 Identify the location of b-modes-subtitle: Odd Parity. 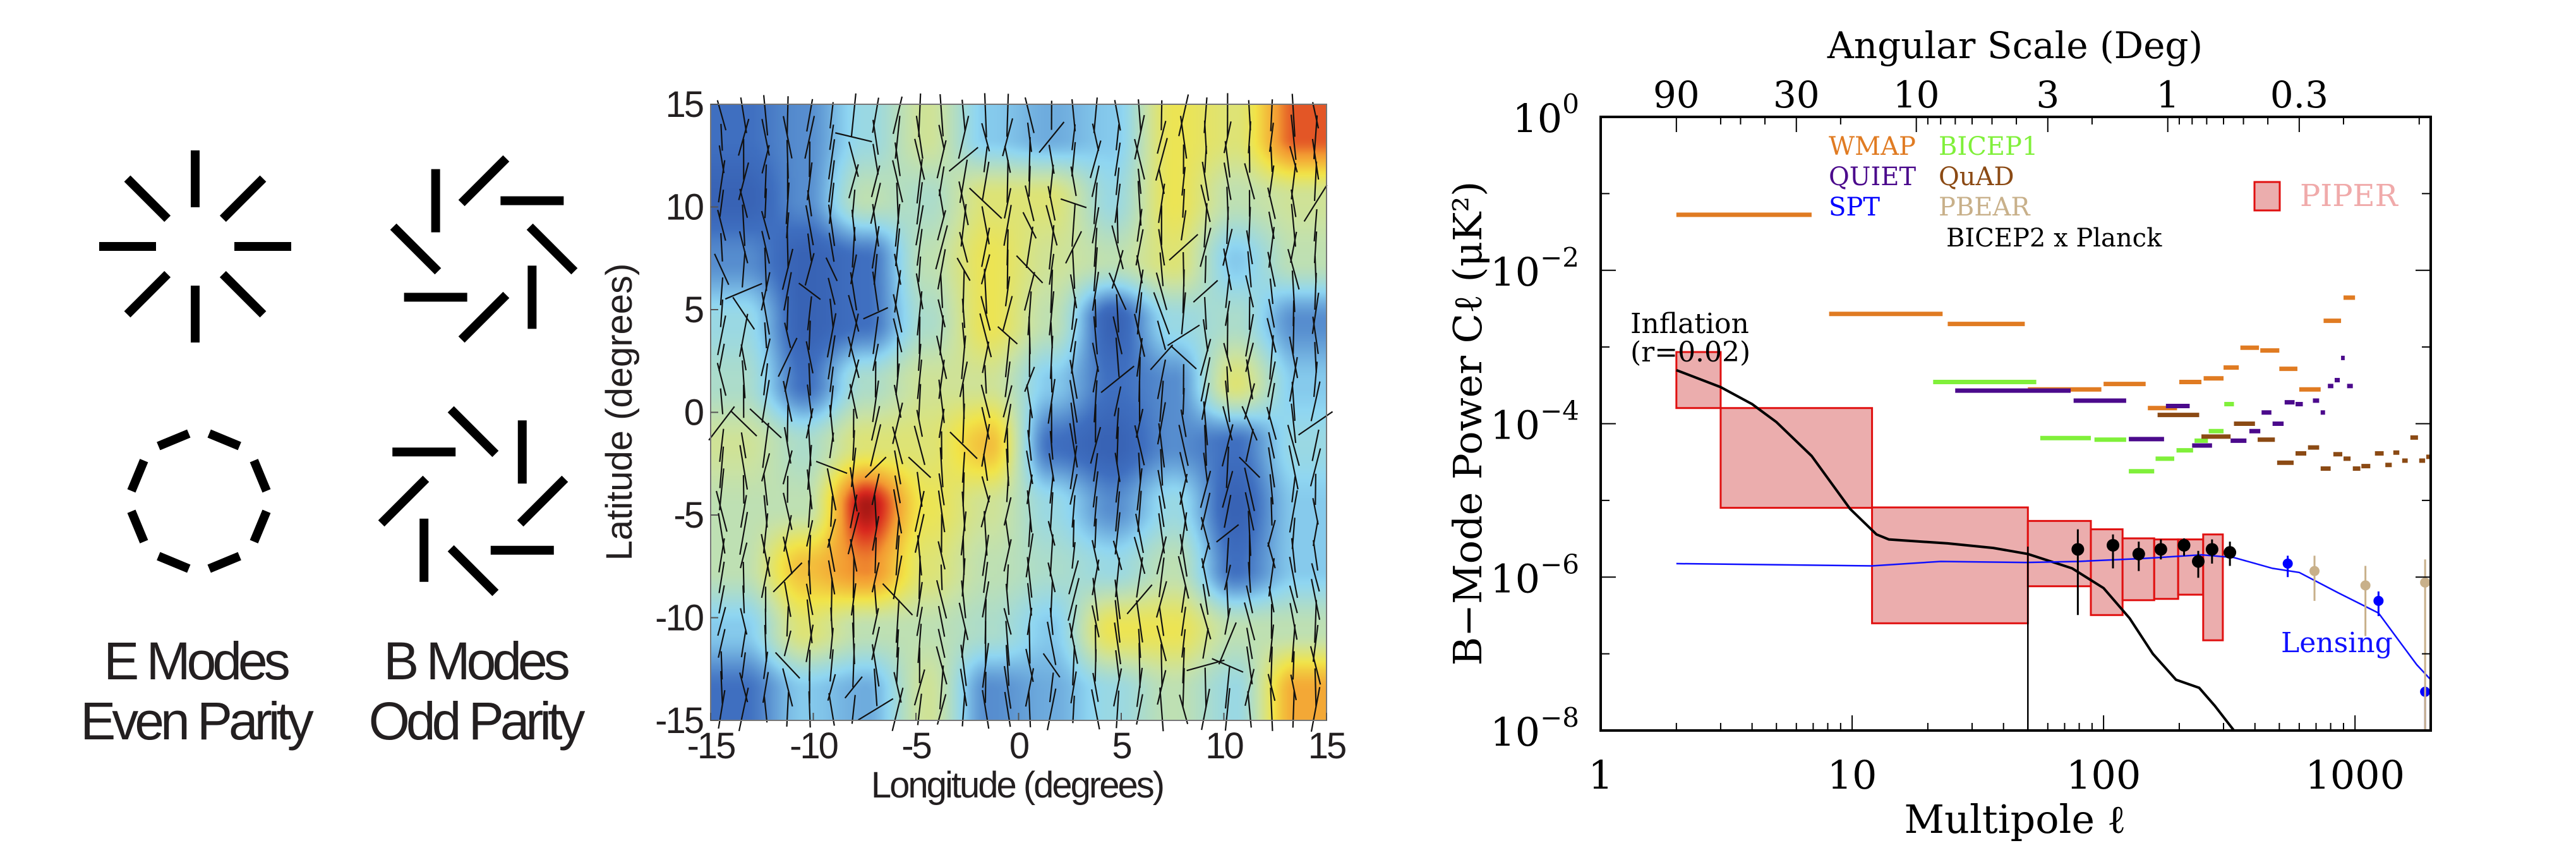
(477, 721).